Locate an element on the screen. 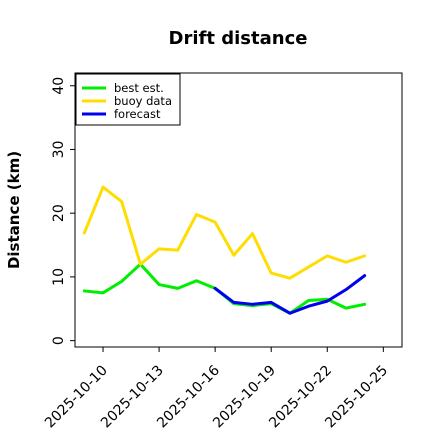  legend-label-buoy-data: buoy data is located at coordinates (143, 101).